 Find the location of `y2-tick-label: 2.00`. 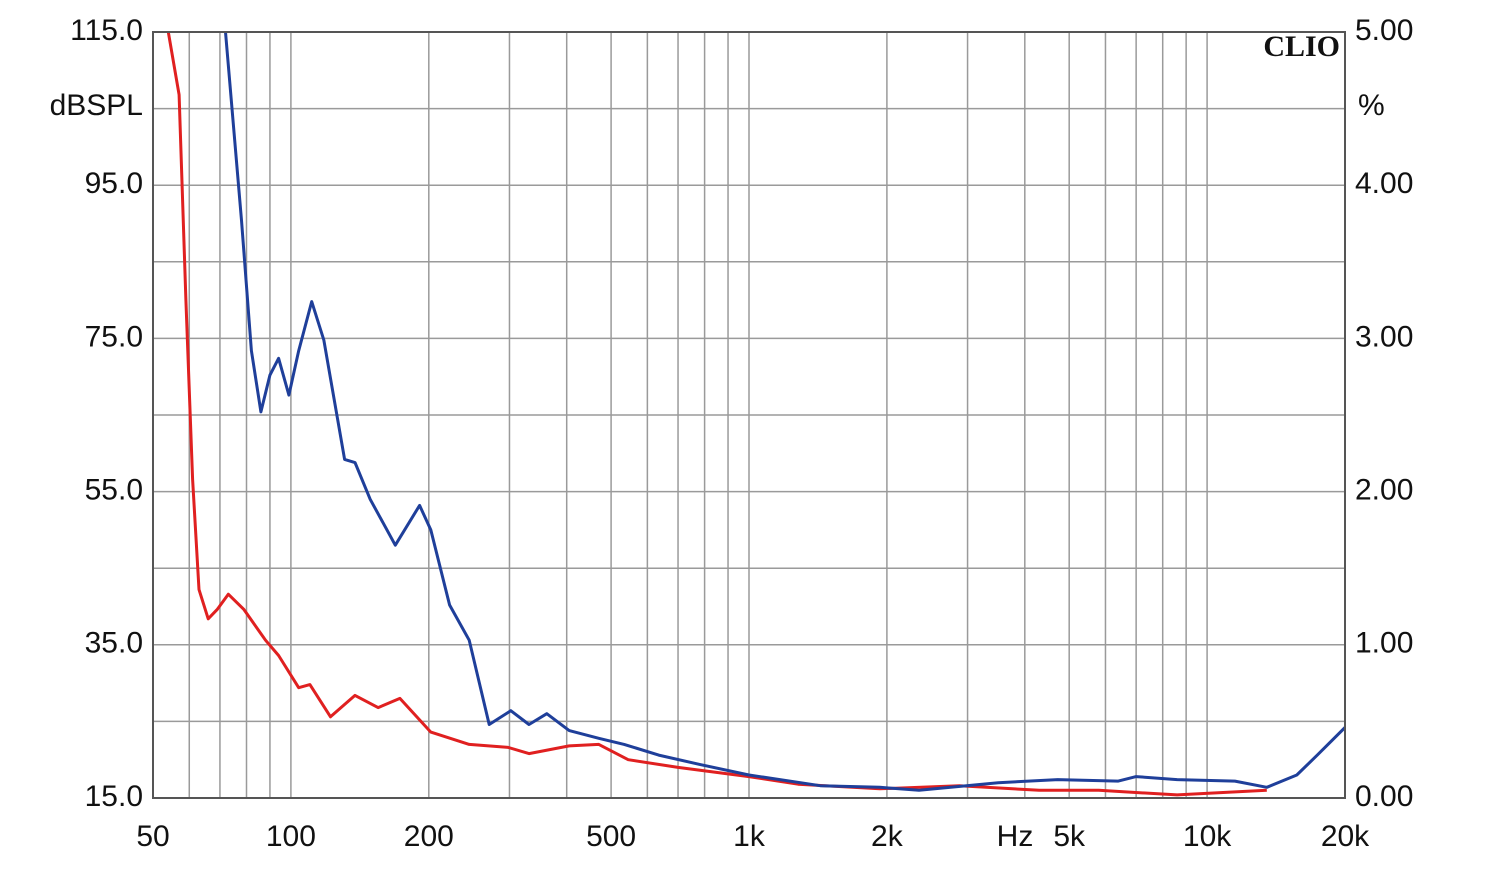

y2-tick-label: 2.00 is located at coordinates (1384, 490).